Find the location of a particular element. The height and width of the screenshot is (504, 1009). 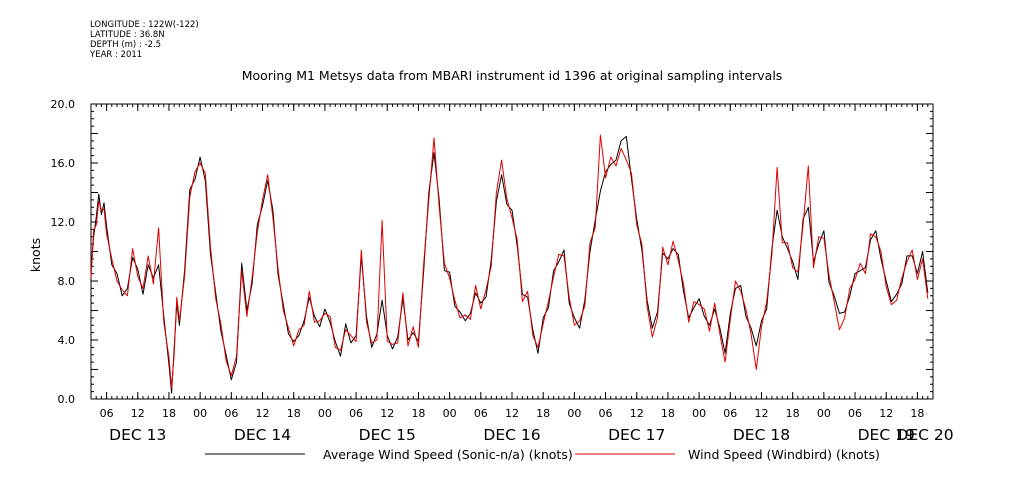

x-day-label: DEC 16 is located at coordinates (511, 435).